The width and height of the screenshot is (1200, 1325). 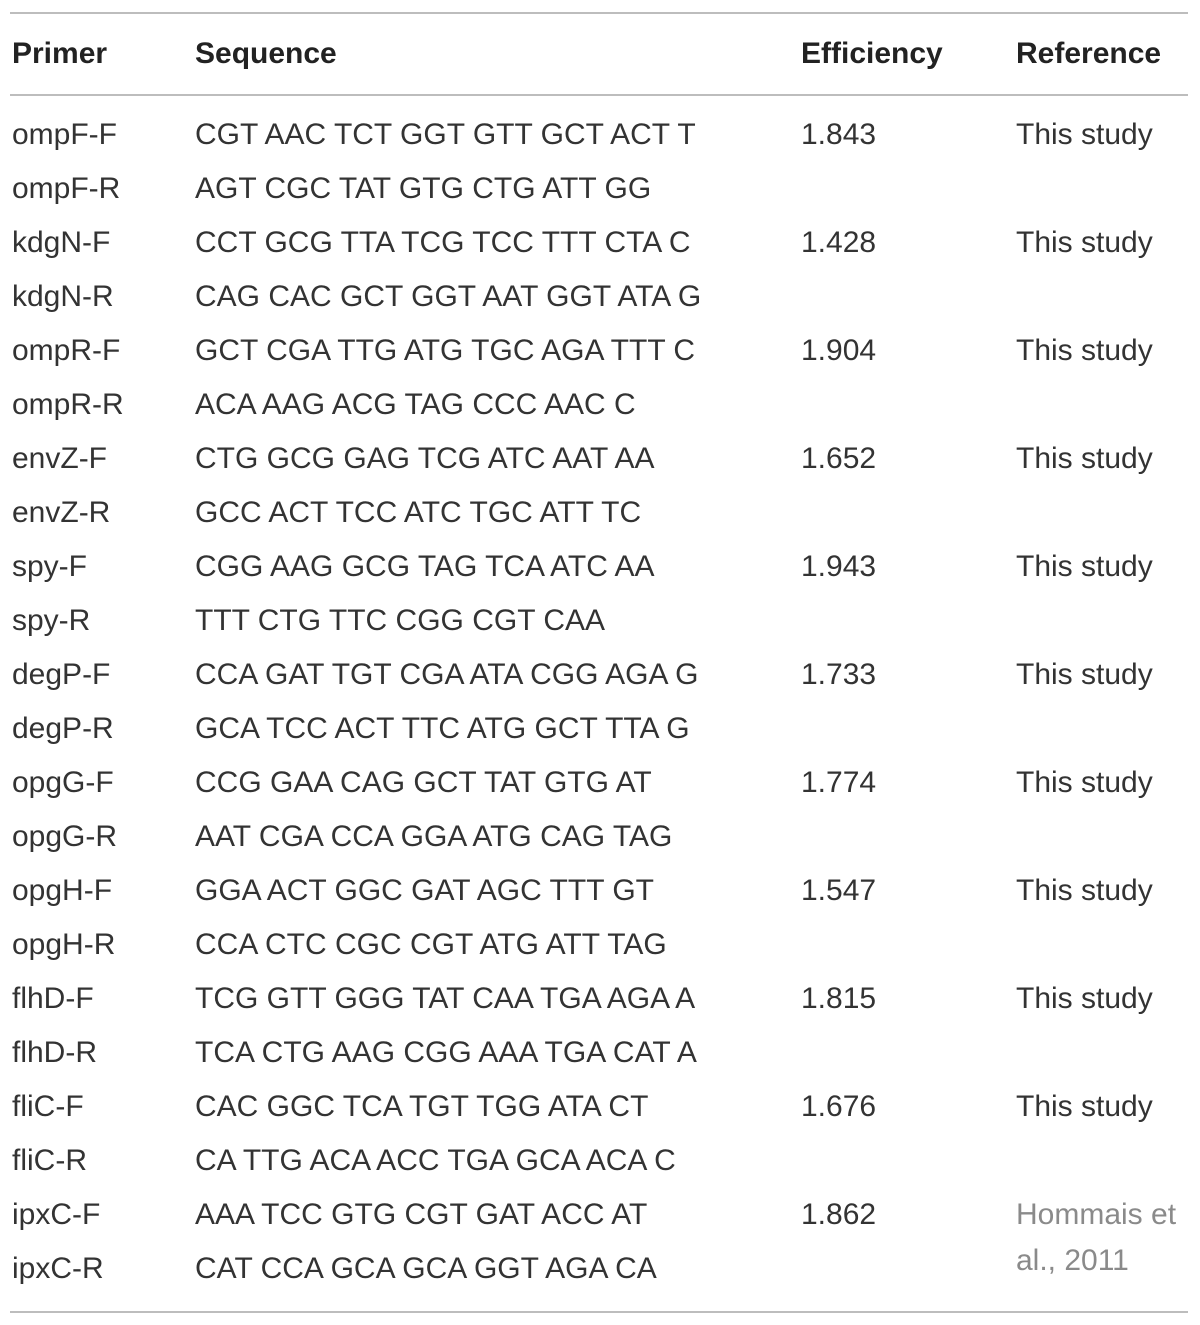 What do you see at coordinates (49, 1160) in the screenshot?
I see `primer: fliC-R` at bounding box center [49, 1160].